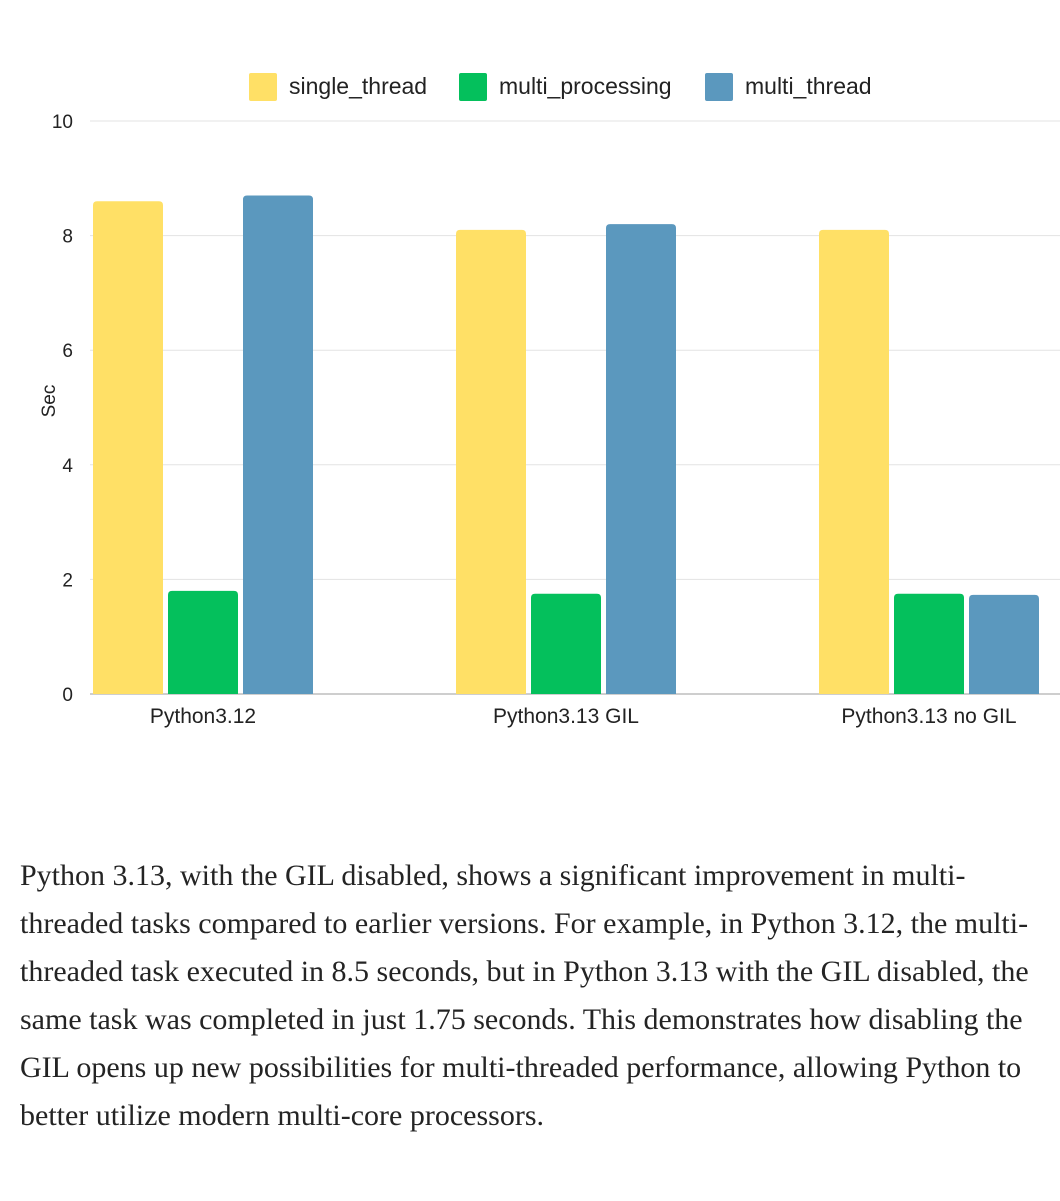 This screenshot has height=1201, width=1060. I want to click on x-category-label: Python3.12, so click(203, 716).